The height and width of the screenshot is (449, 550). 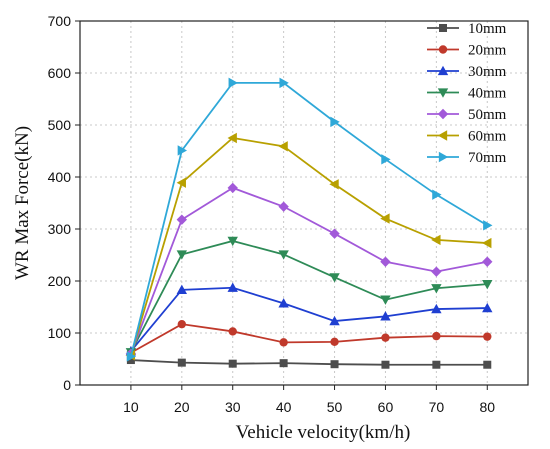 What do you see at coordinates (487, 407) in the screenshot?
I see `x-tick-label: 80` at bounding box center [487, 407].